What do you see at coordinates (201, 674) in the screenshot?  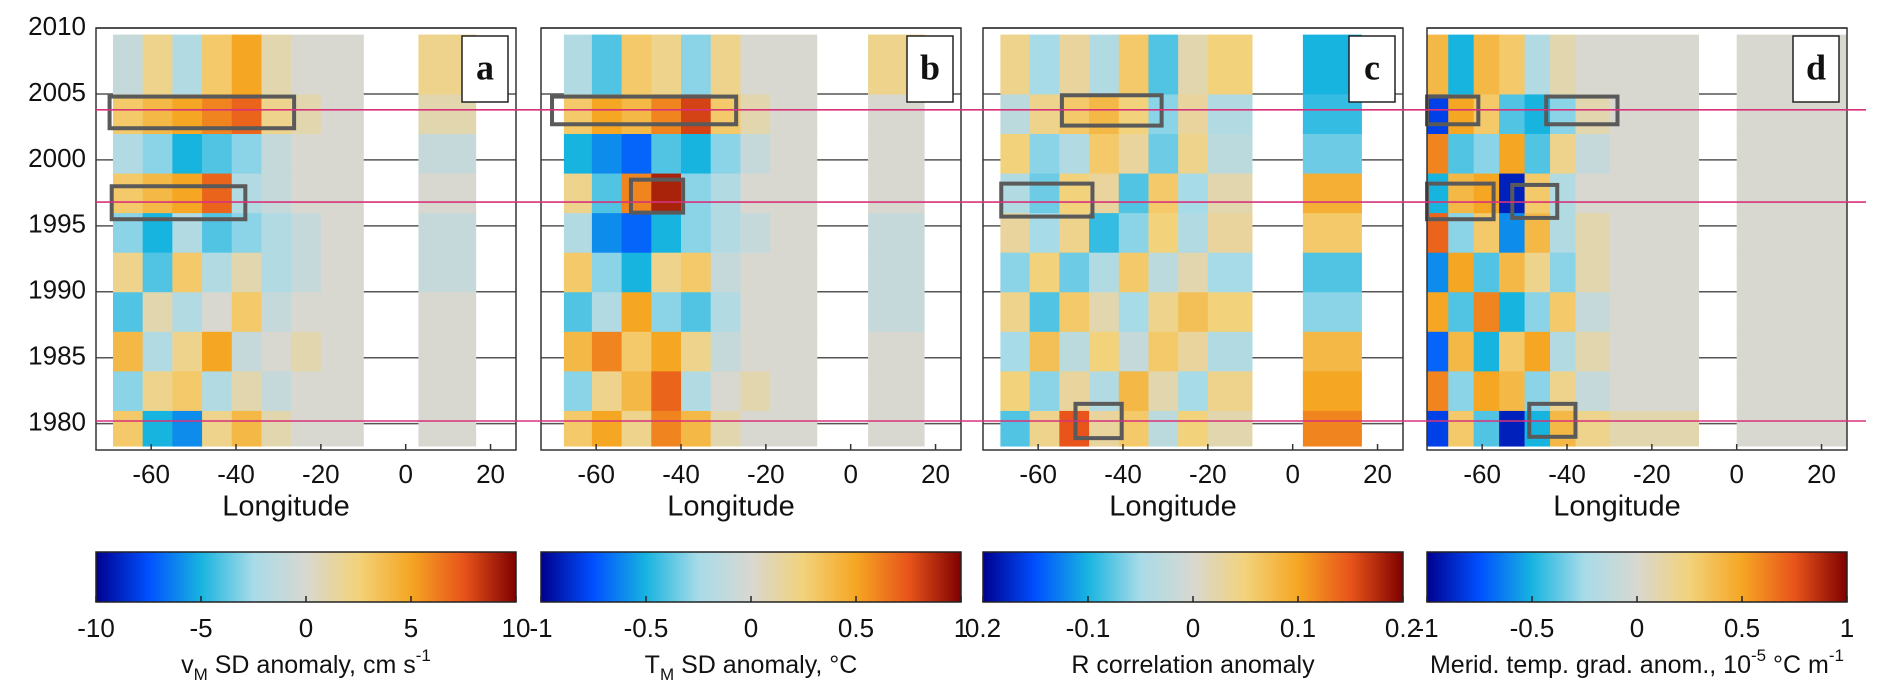 I see `label-subscript: M` at bounding box center [201, 674].